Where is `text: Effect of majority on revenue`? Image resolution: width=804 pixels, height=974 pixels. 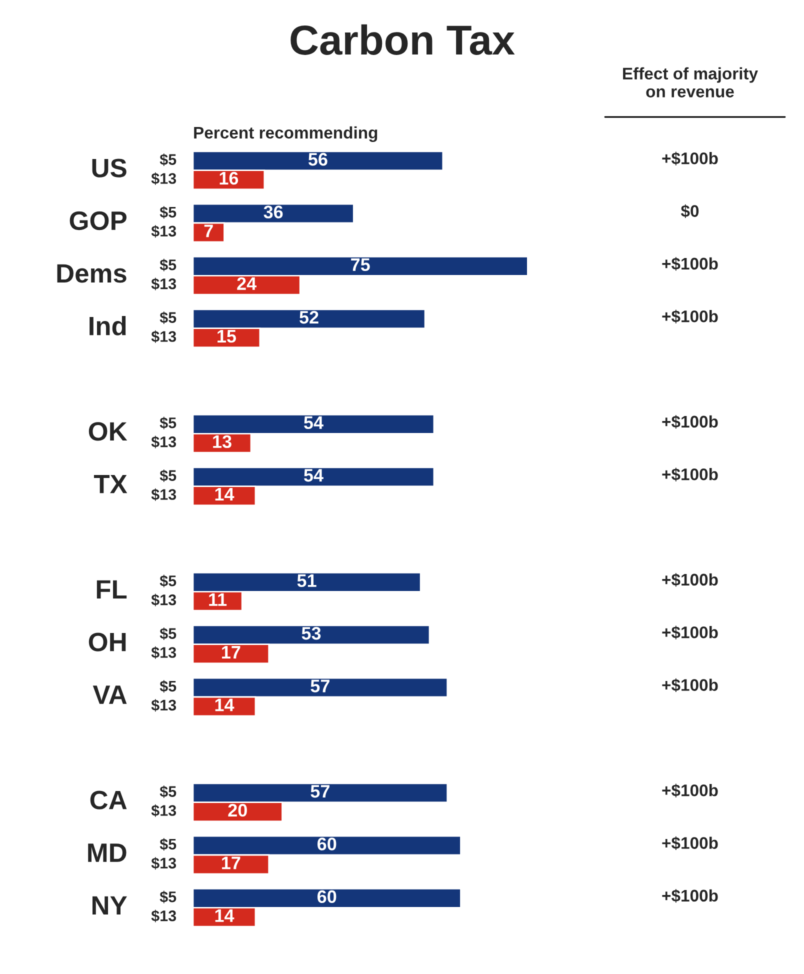
text: Effect of majority on revenue is located at coordinates (690, 82).